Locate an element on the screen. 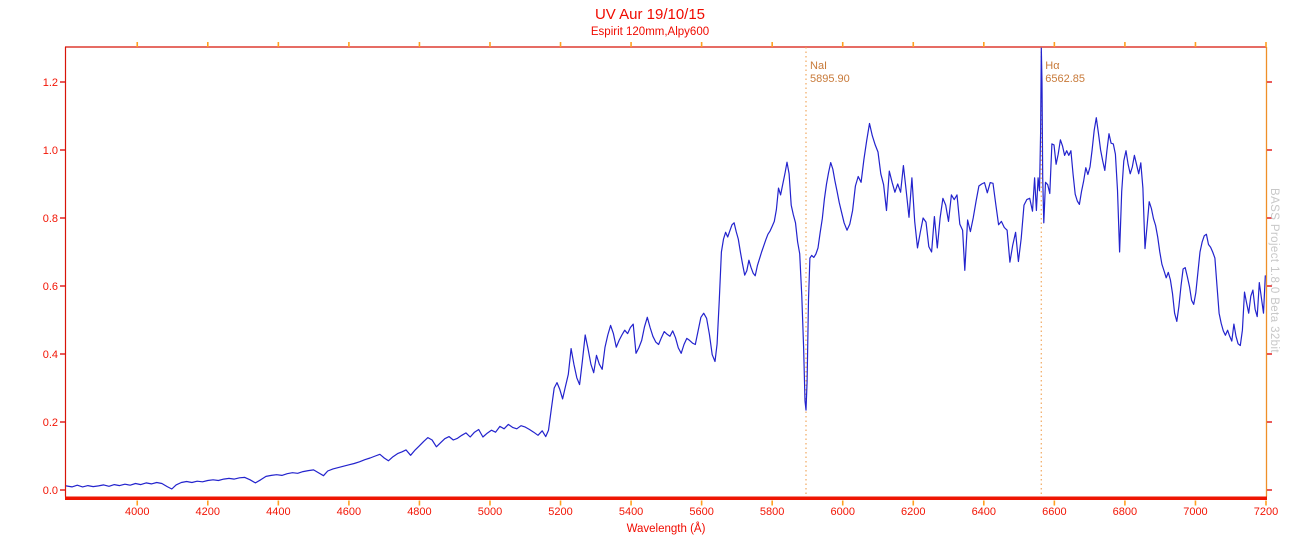  chart-title: UV Aur 19/10/15 is located at coordinates (650, 14).